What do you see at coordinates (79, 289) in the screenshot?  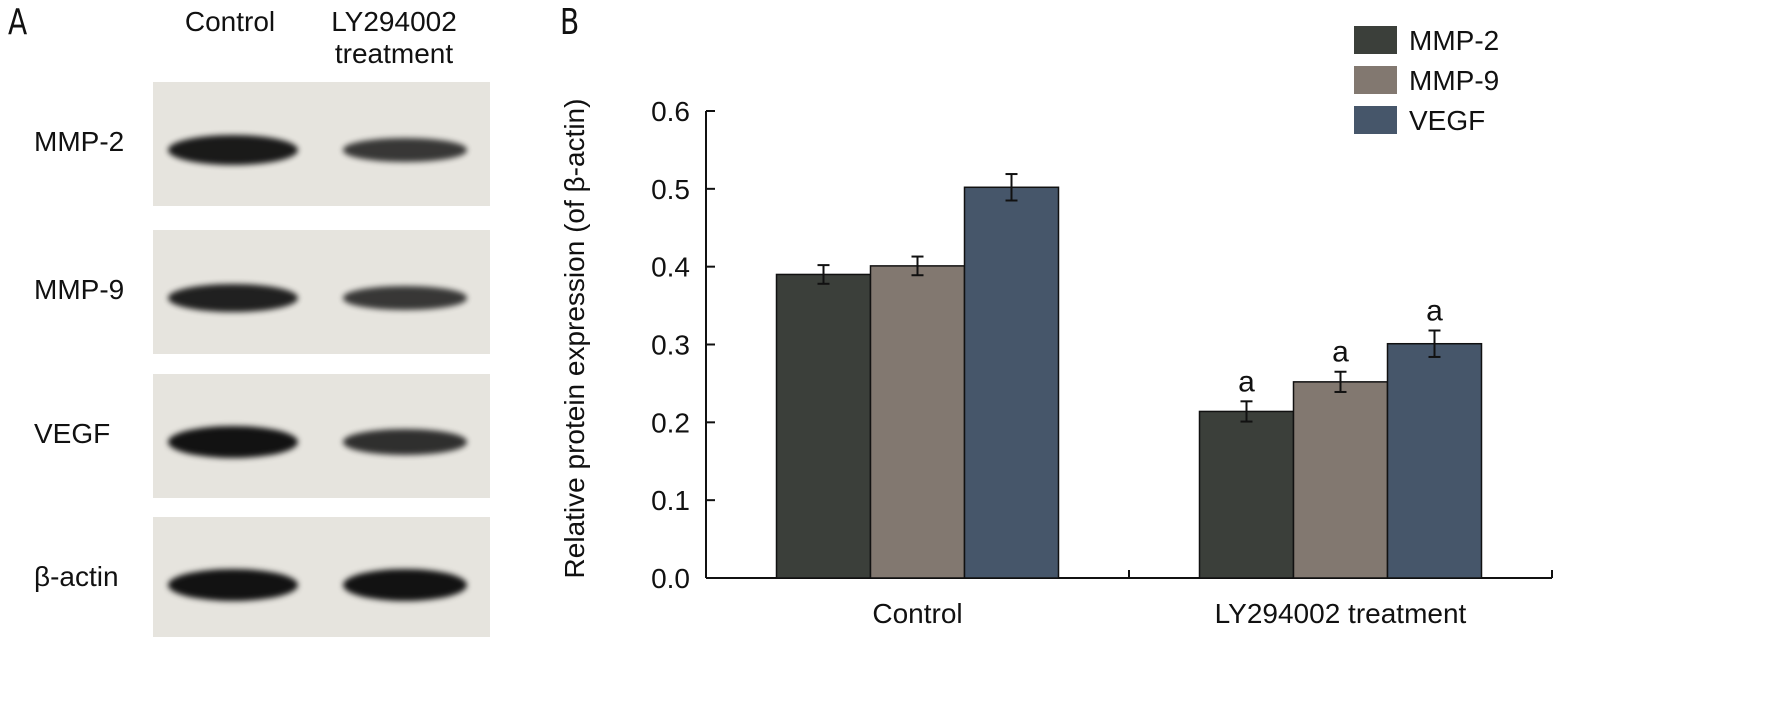 I see `blot-row-label: MMP-9` at bounding box center [79, 289].